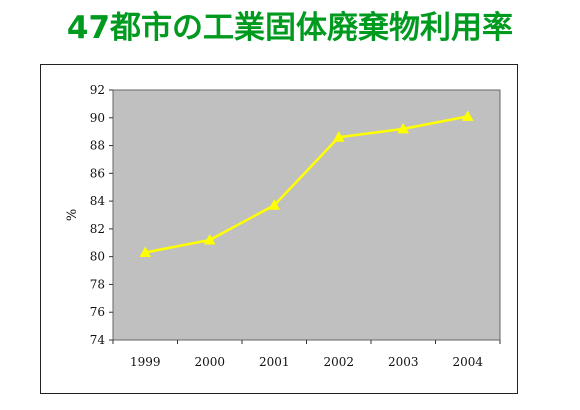 This screenshot has width=580, height=410. What do you see at coordinates (72, 215) in the screenshot?
I see `y-axis-label: %` at bounding box center [72, 215].